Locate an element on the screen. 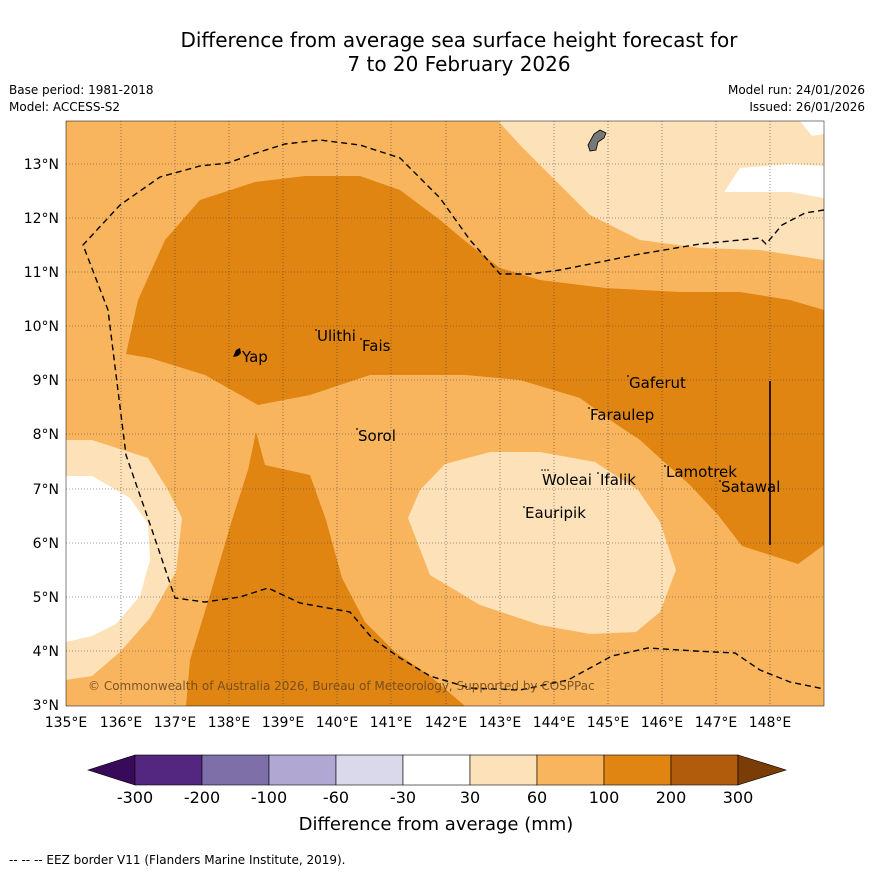 The height and width of the screenshot is (873, 873). lon-tick-label: 141°E is located at coordinates (391, 723).